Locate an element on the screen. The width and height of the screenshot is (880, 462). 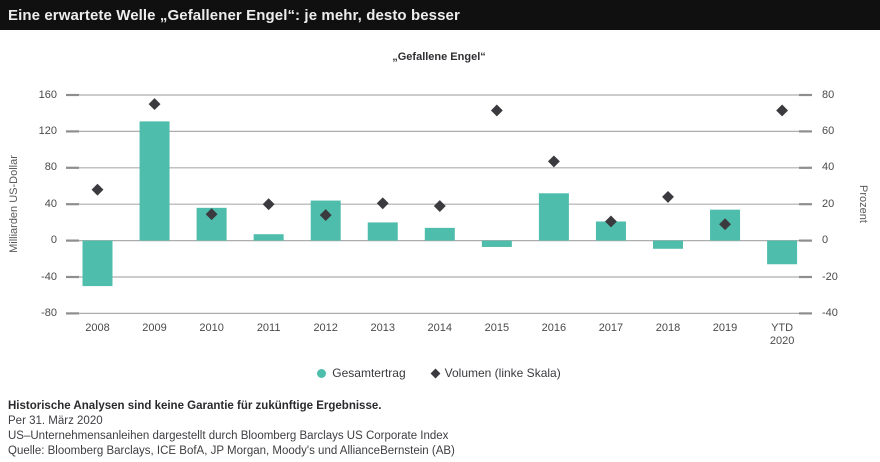
legend-item: Gesamtertrag is located at coordinates (361, 373).